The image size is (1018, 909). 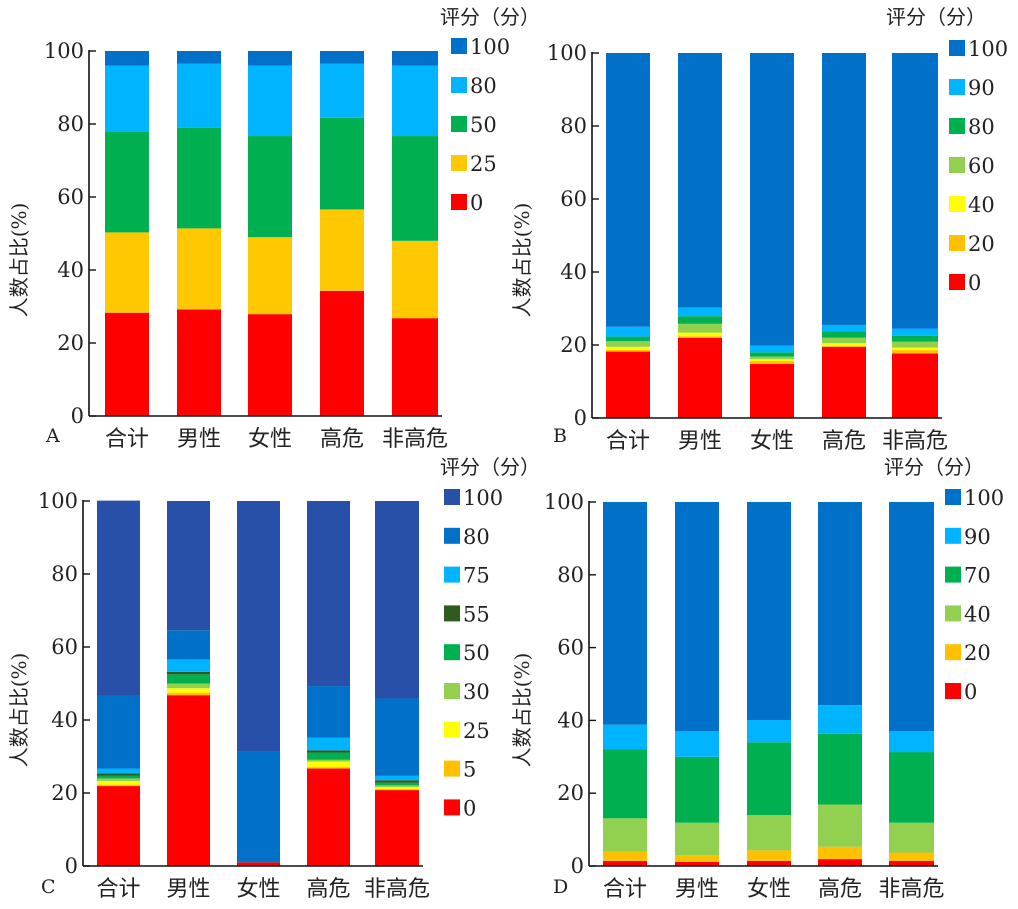 I want to click on legend: 评分（分） 100 80 50 25 0, so click(x=490, y=110).